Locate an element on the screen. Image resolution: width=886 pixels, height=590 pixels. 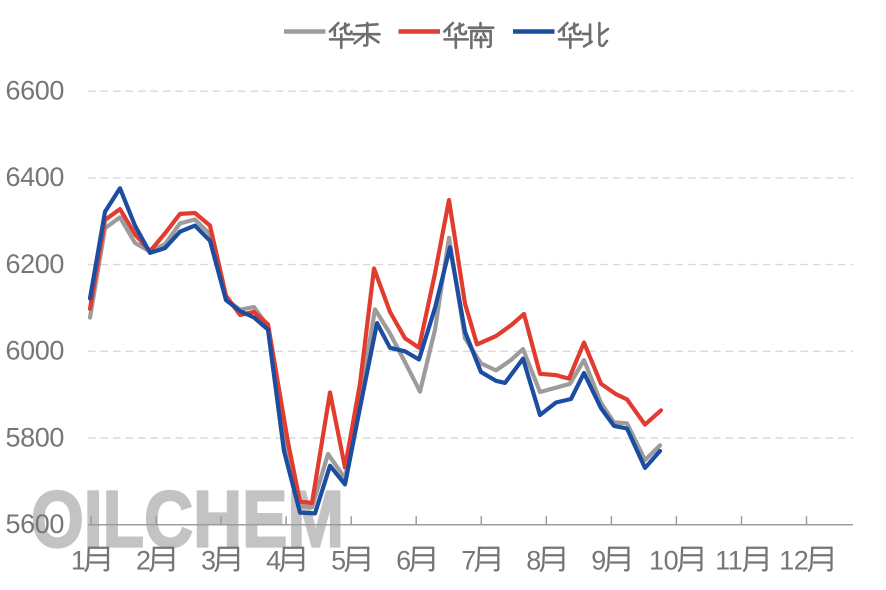
svg-text: 12 is located at coordinates (793, 561).